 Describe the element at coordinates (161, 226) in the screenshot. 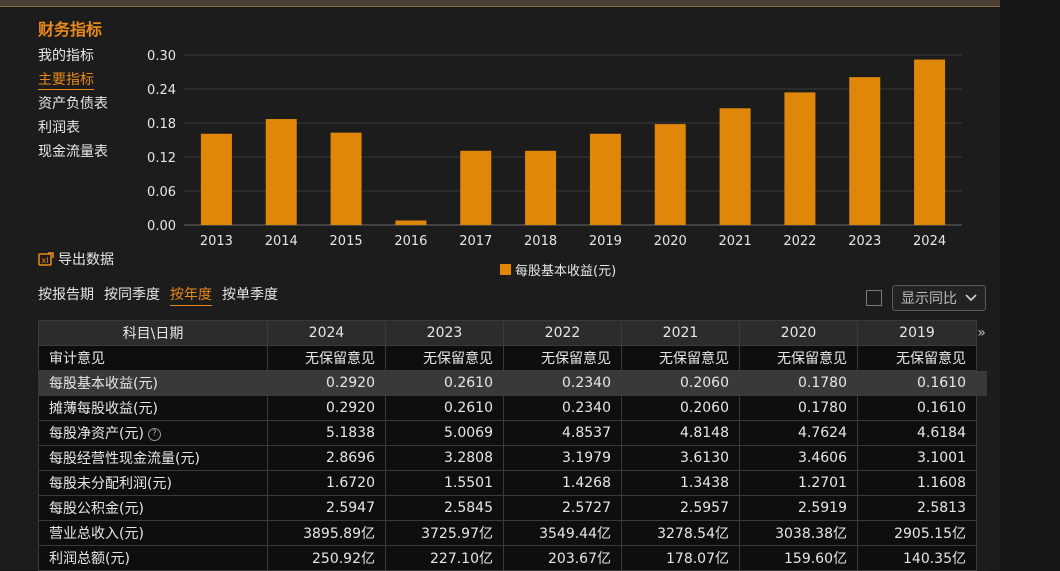

I see `y-tick-label: 0.00` at that location.